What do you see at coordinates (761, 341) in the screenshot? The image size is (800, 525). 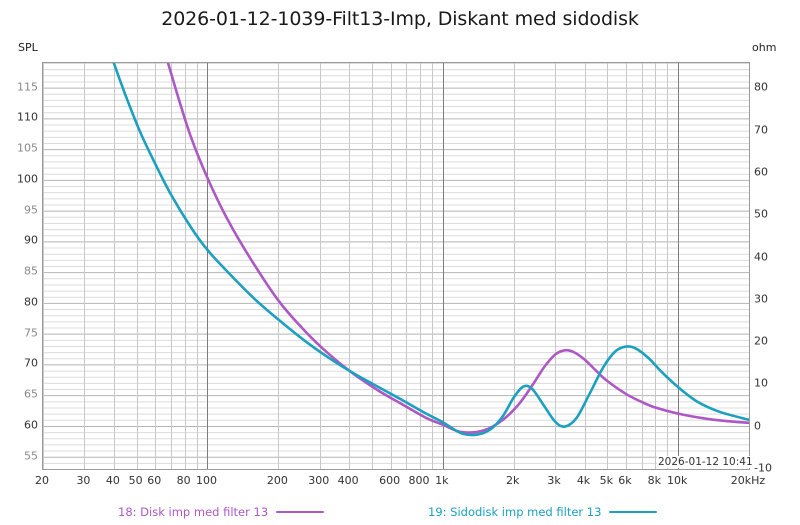 I see `y-tick-right-20: 20` at bounding box center [761, 341].